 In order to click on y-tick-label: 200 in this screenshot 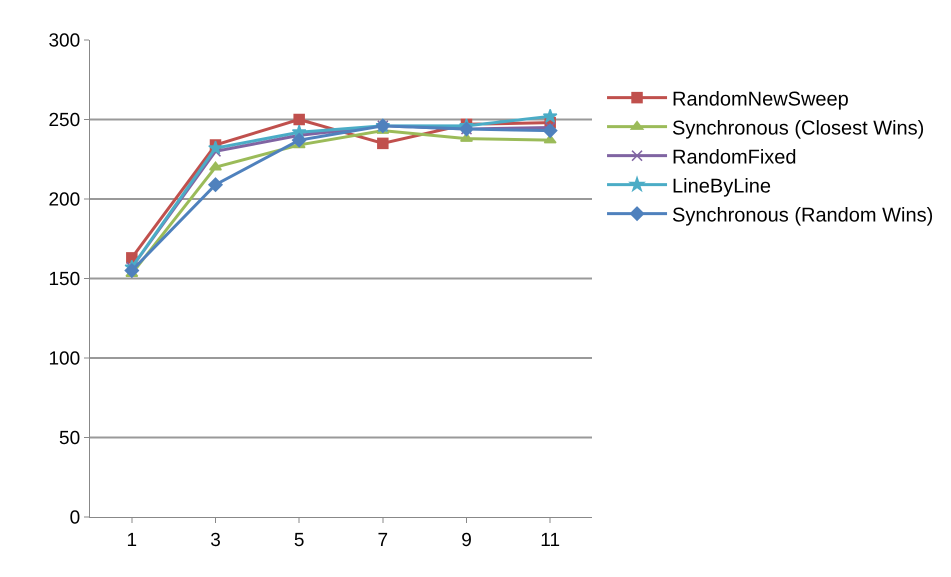, I will do `click(64, 200)`.